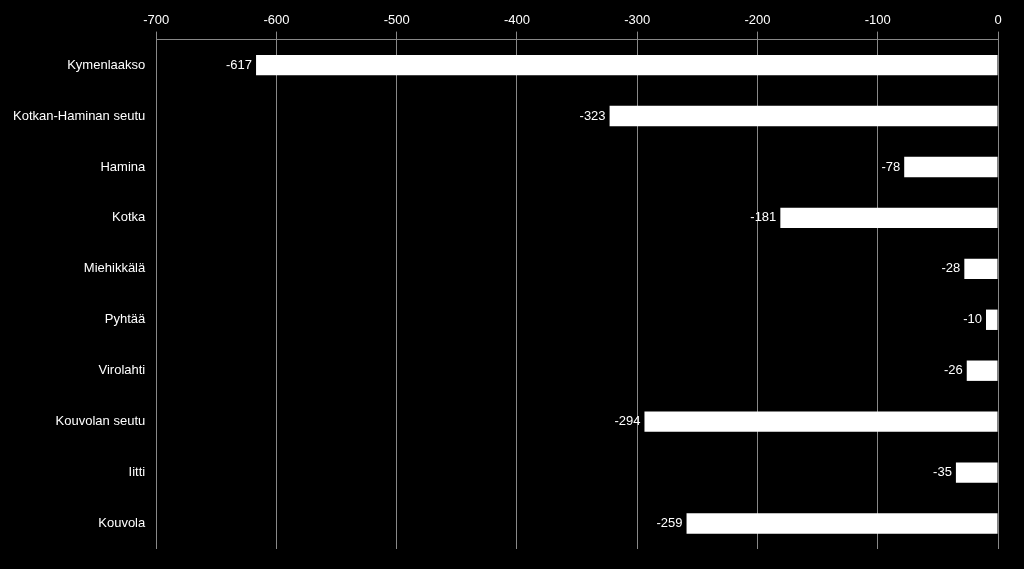 This screenshot has width=1024, height=569. I want to click on x-tick-label: -400, so click(517, 20).